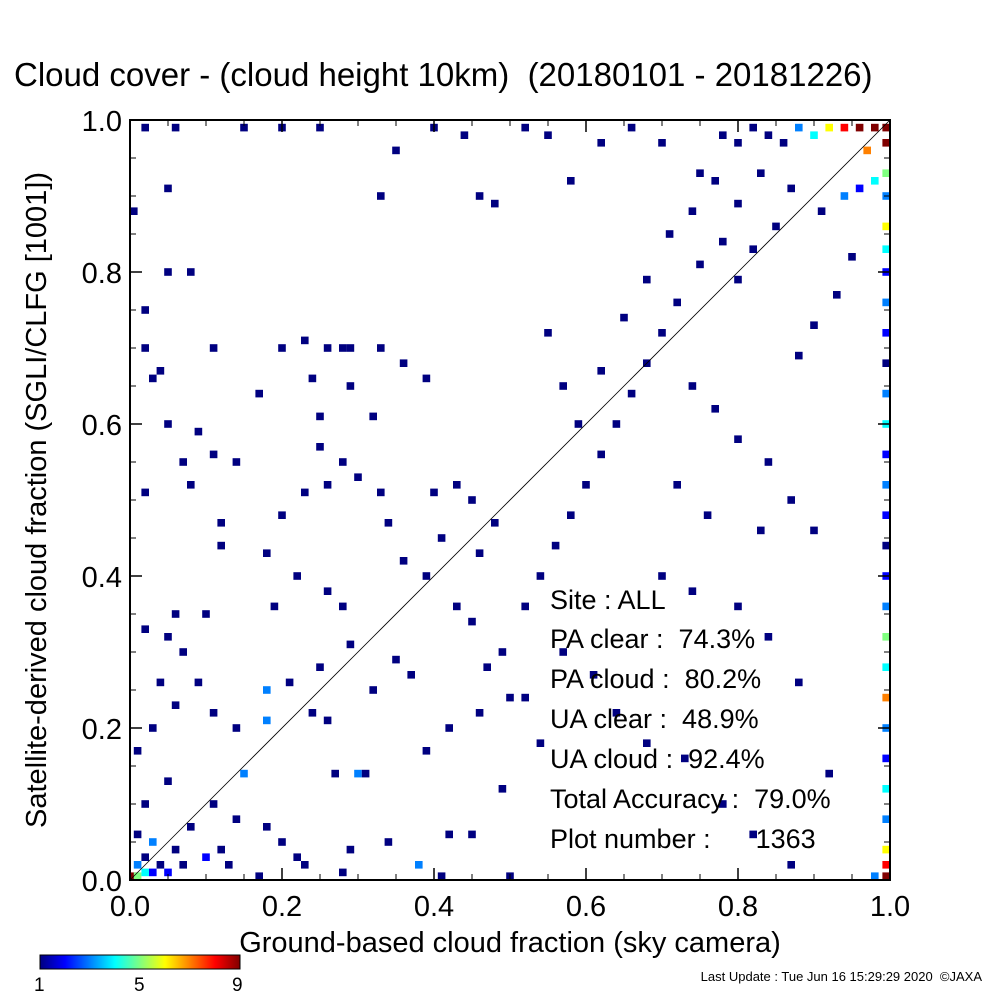 The width and height of the screenshot is (1000, 1000). I want to click on y-tick-label: 0.6, so click(102, 426).